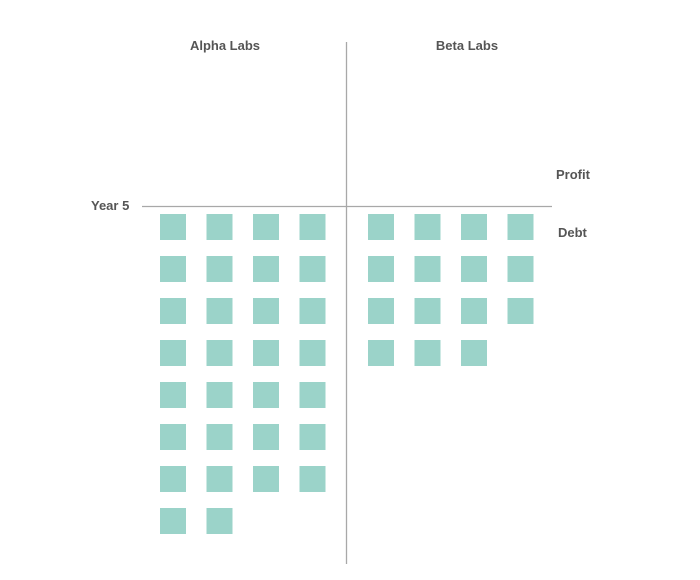 The width and height of the screenshot is (700, 580). I want to click on direction-label-debt: Debt, so click(573, 232).